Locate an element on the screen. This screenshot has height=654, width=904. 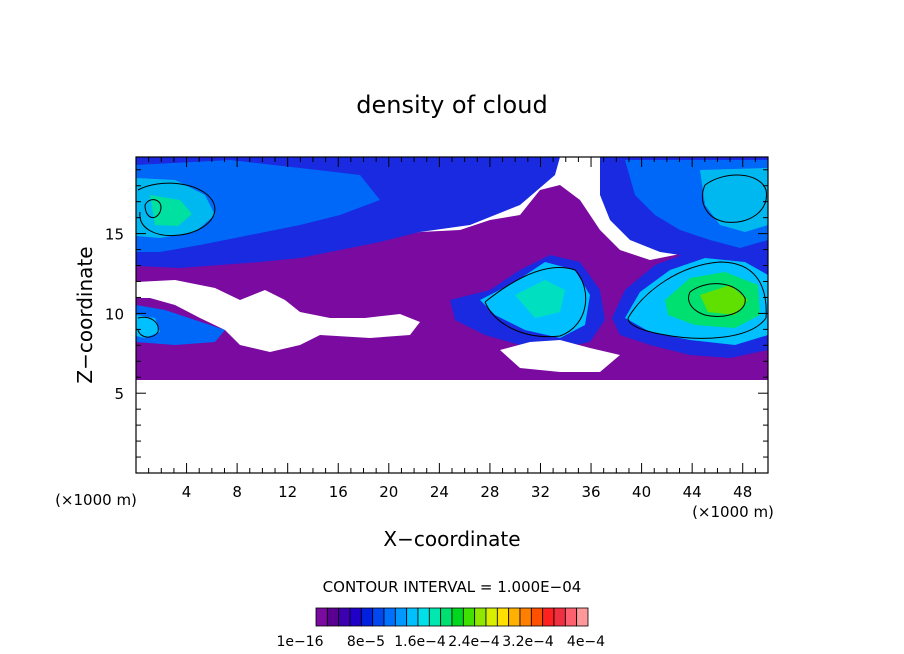
contour-line-upper-left is located at coordinates (176, 209).